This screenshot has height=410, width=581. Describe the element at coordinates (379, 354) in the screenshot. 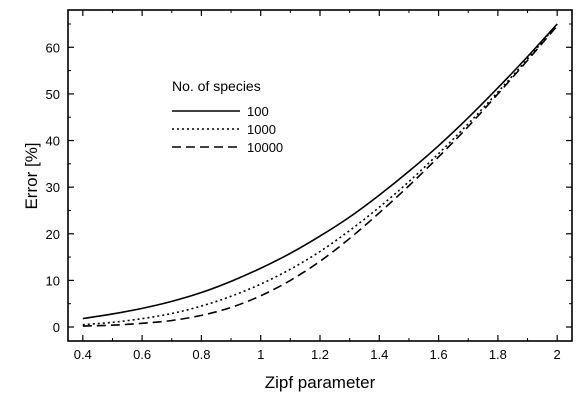

I see `x-tick-label: 1.4` at that location.